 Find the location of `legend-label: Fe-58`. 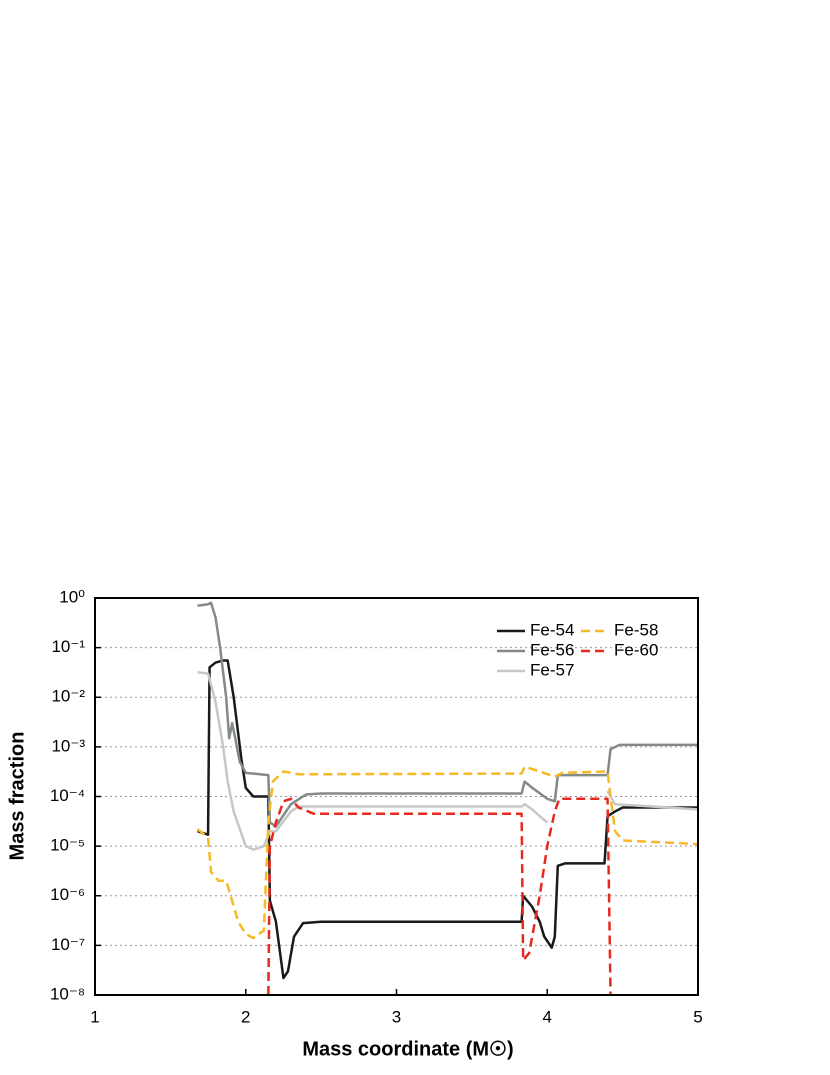

legend-label: Fe-58 is located at coordinates (636, 629).